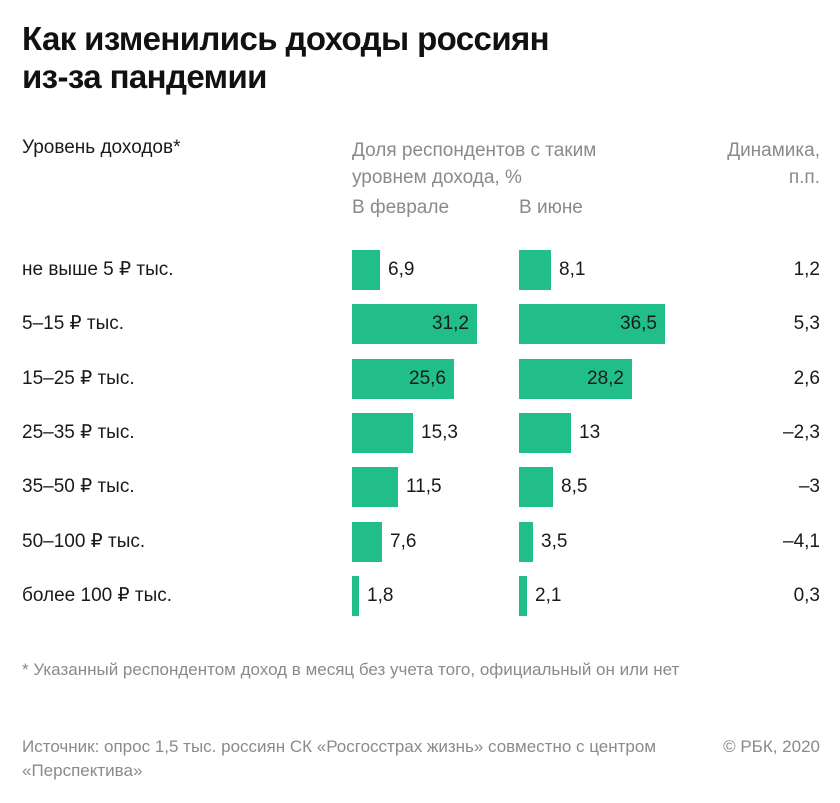  What do you see at coordinates (78, 486) in the screenshot?
I see `category-label: 35–50 ₽ тыс.` at bounding box center [78, 486].